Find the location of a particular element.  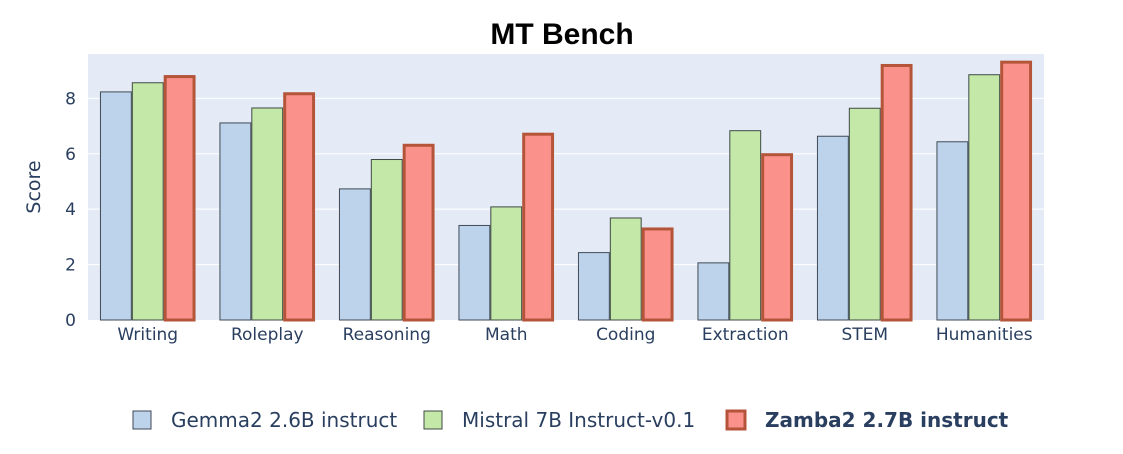

x-tick-label: Writing is located at coordinates (147, 335).